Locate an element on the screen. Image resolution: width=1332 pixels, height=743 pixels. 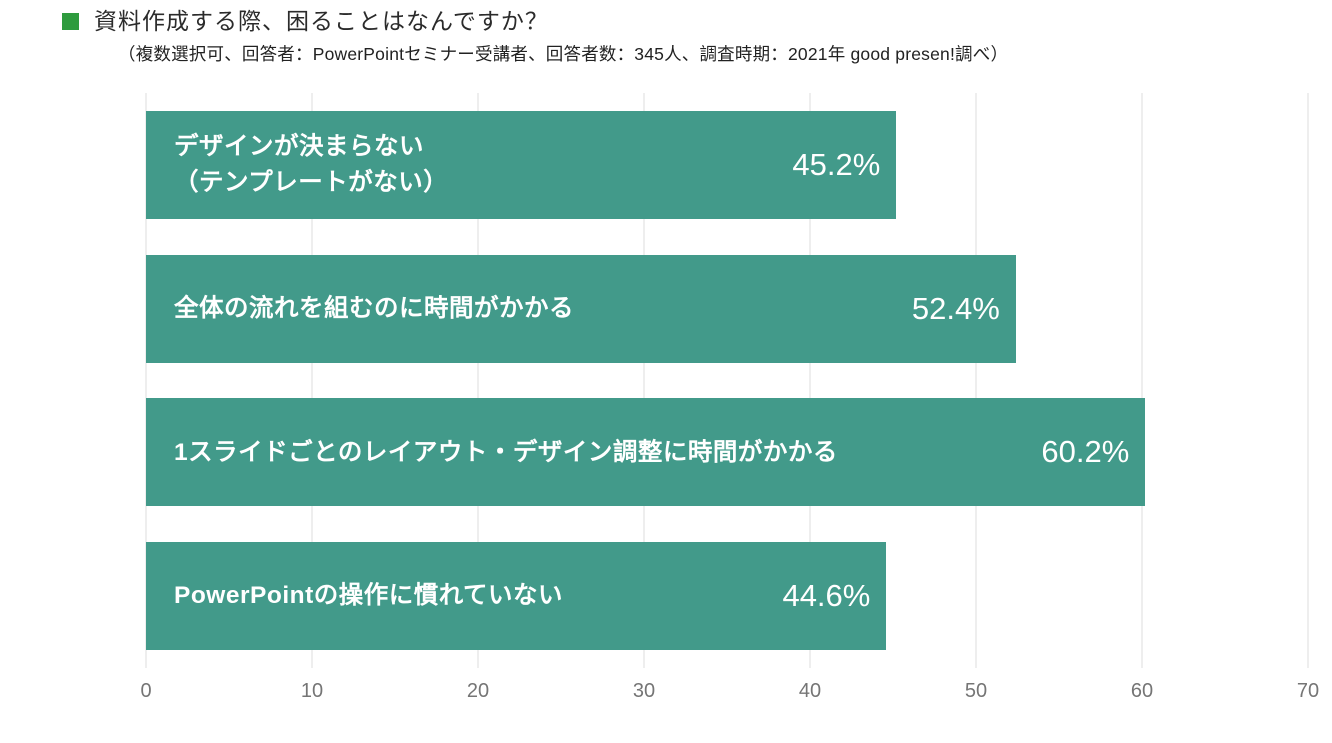
bar: 1スライドごとのレイアウト・デザイン調整に時間がかかる 60.2% is located at coordinates (646, 452).